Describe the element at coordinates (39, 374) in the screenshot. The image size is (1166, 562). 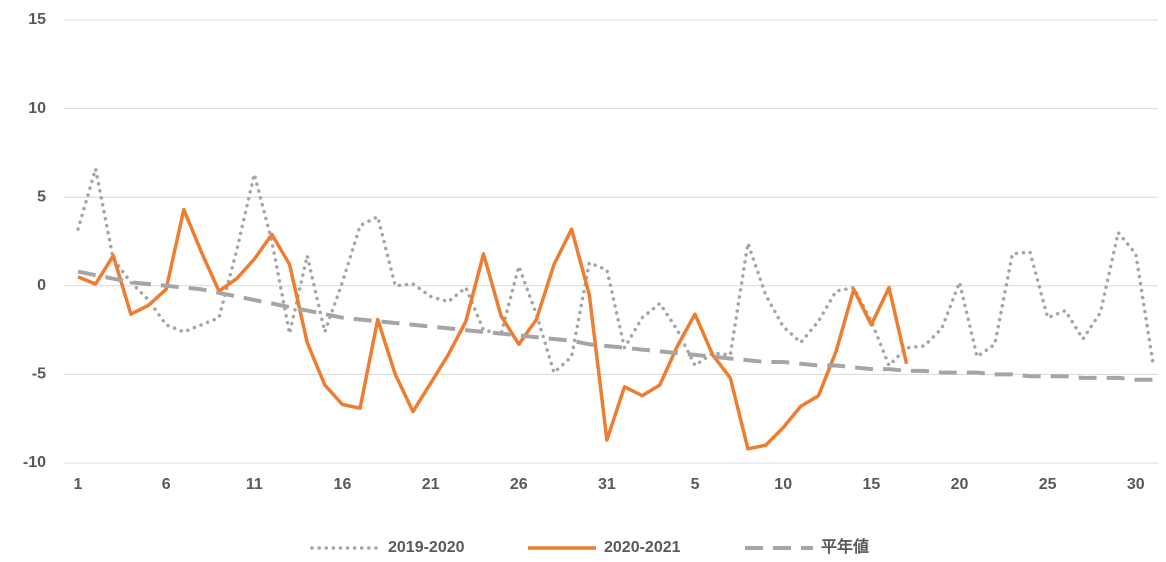
I see `y-tick-label: -5` at that location.